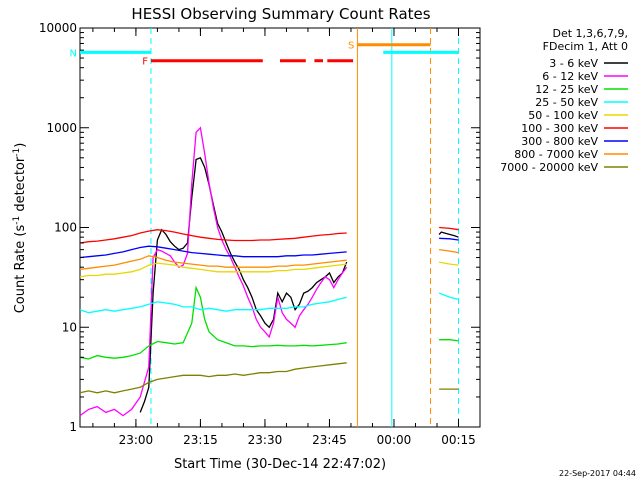  Describe the element at coordinates (20, 145) in the screenshot. I see `y-label-end: )` at that location.